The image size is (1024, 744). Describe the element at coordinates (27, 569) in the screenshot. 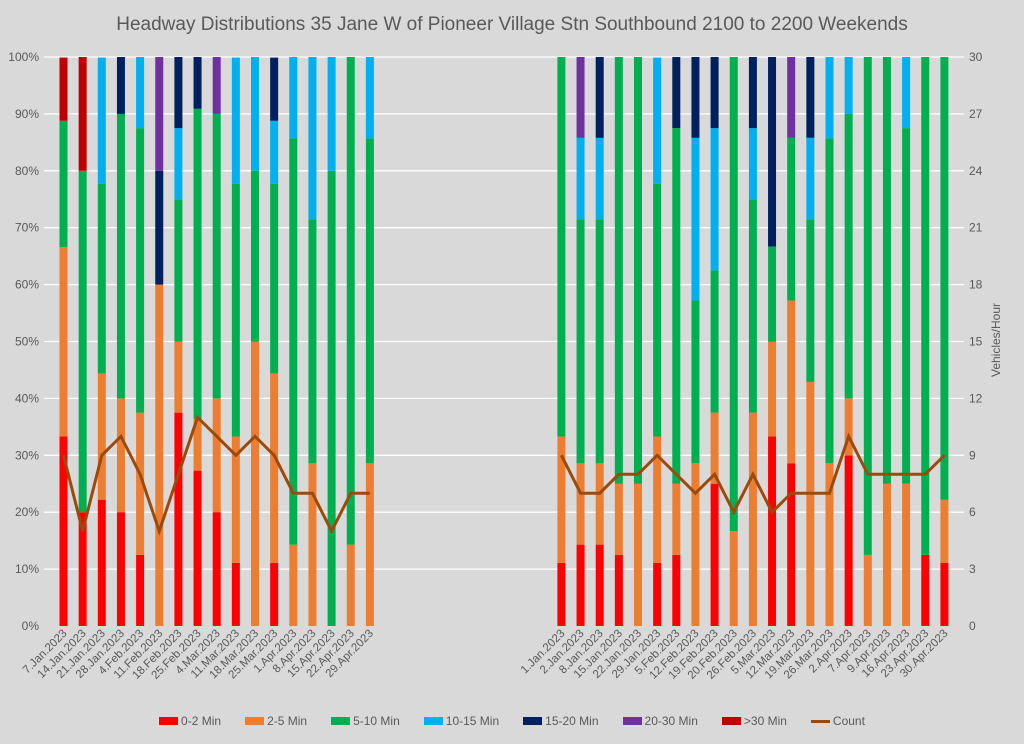

I see `y-tick-left: 10%` at that location.